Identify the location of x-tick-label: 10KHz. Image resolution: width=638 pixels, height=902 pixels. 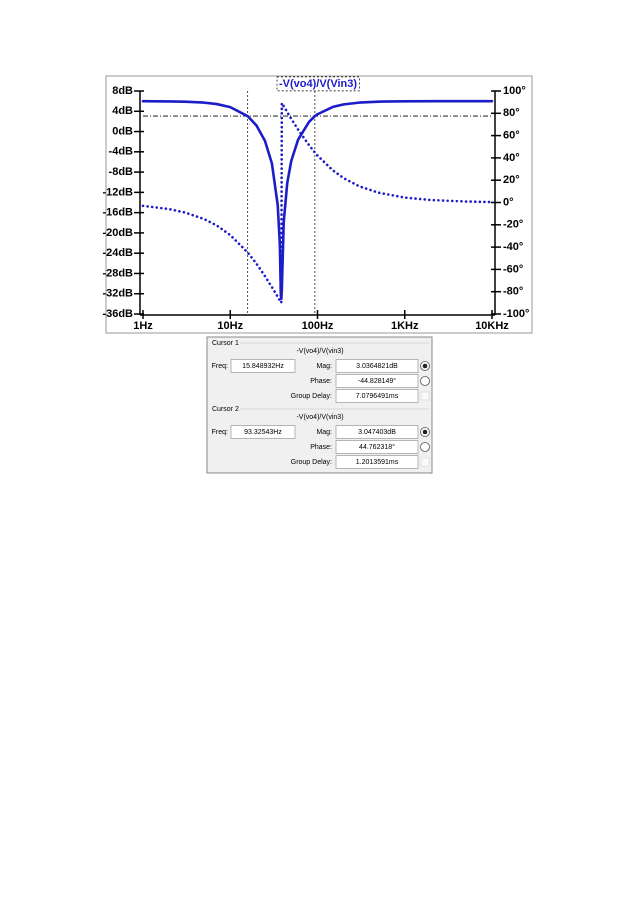
(492, 326).